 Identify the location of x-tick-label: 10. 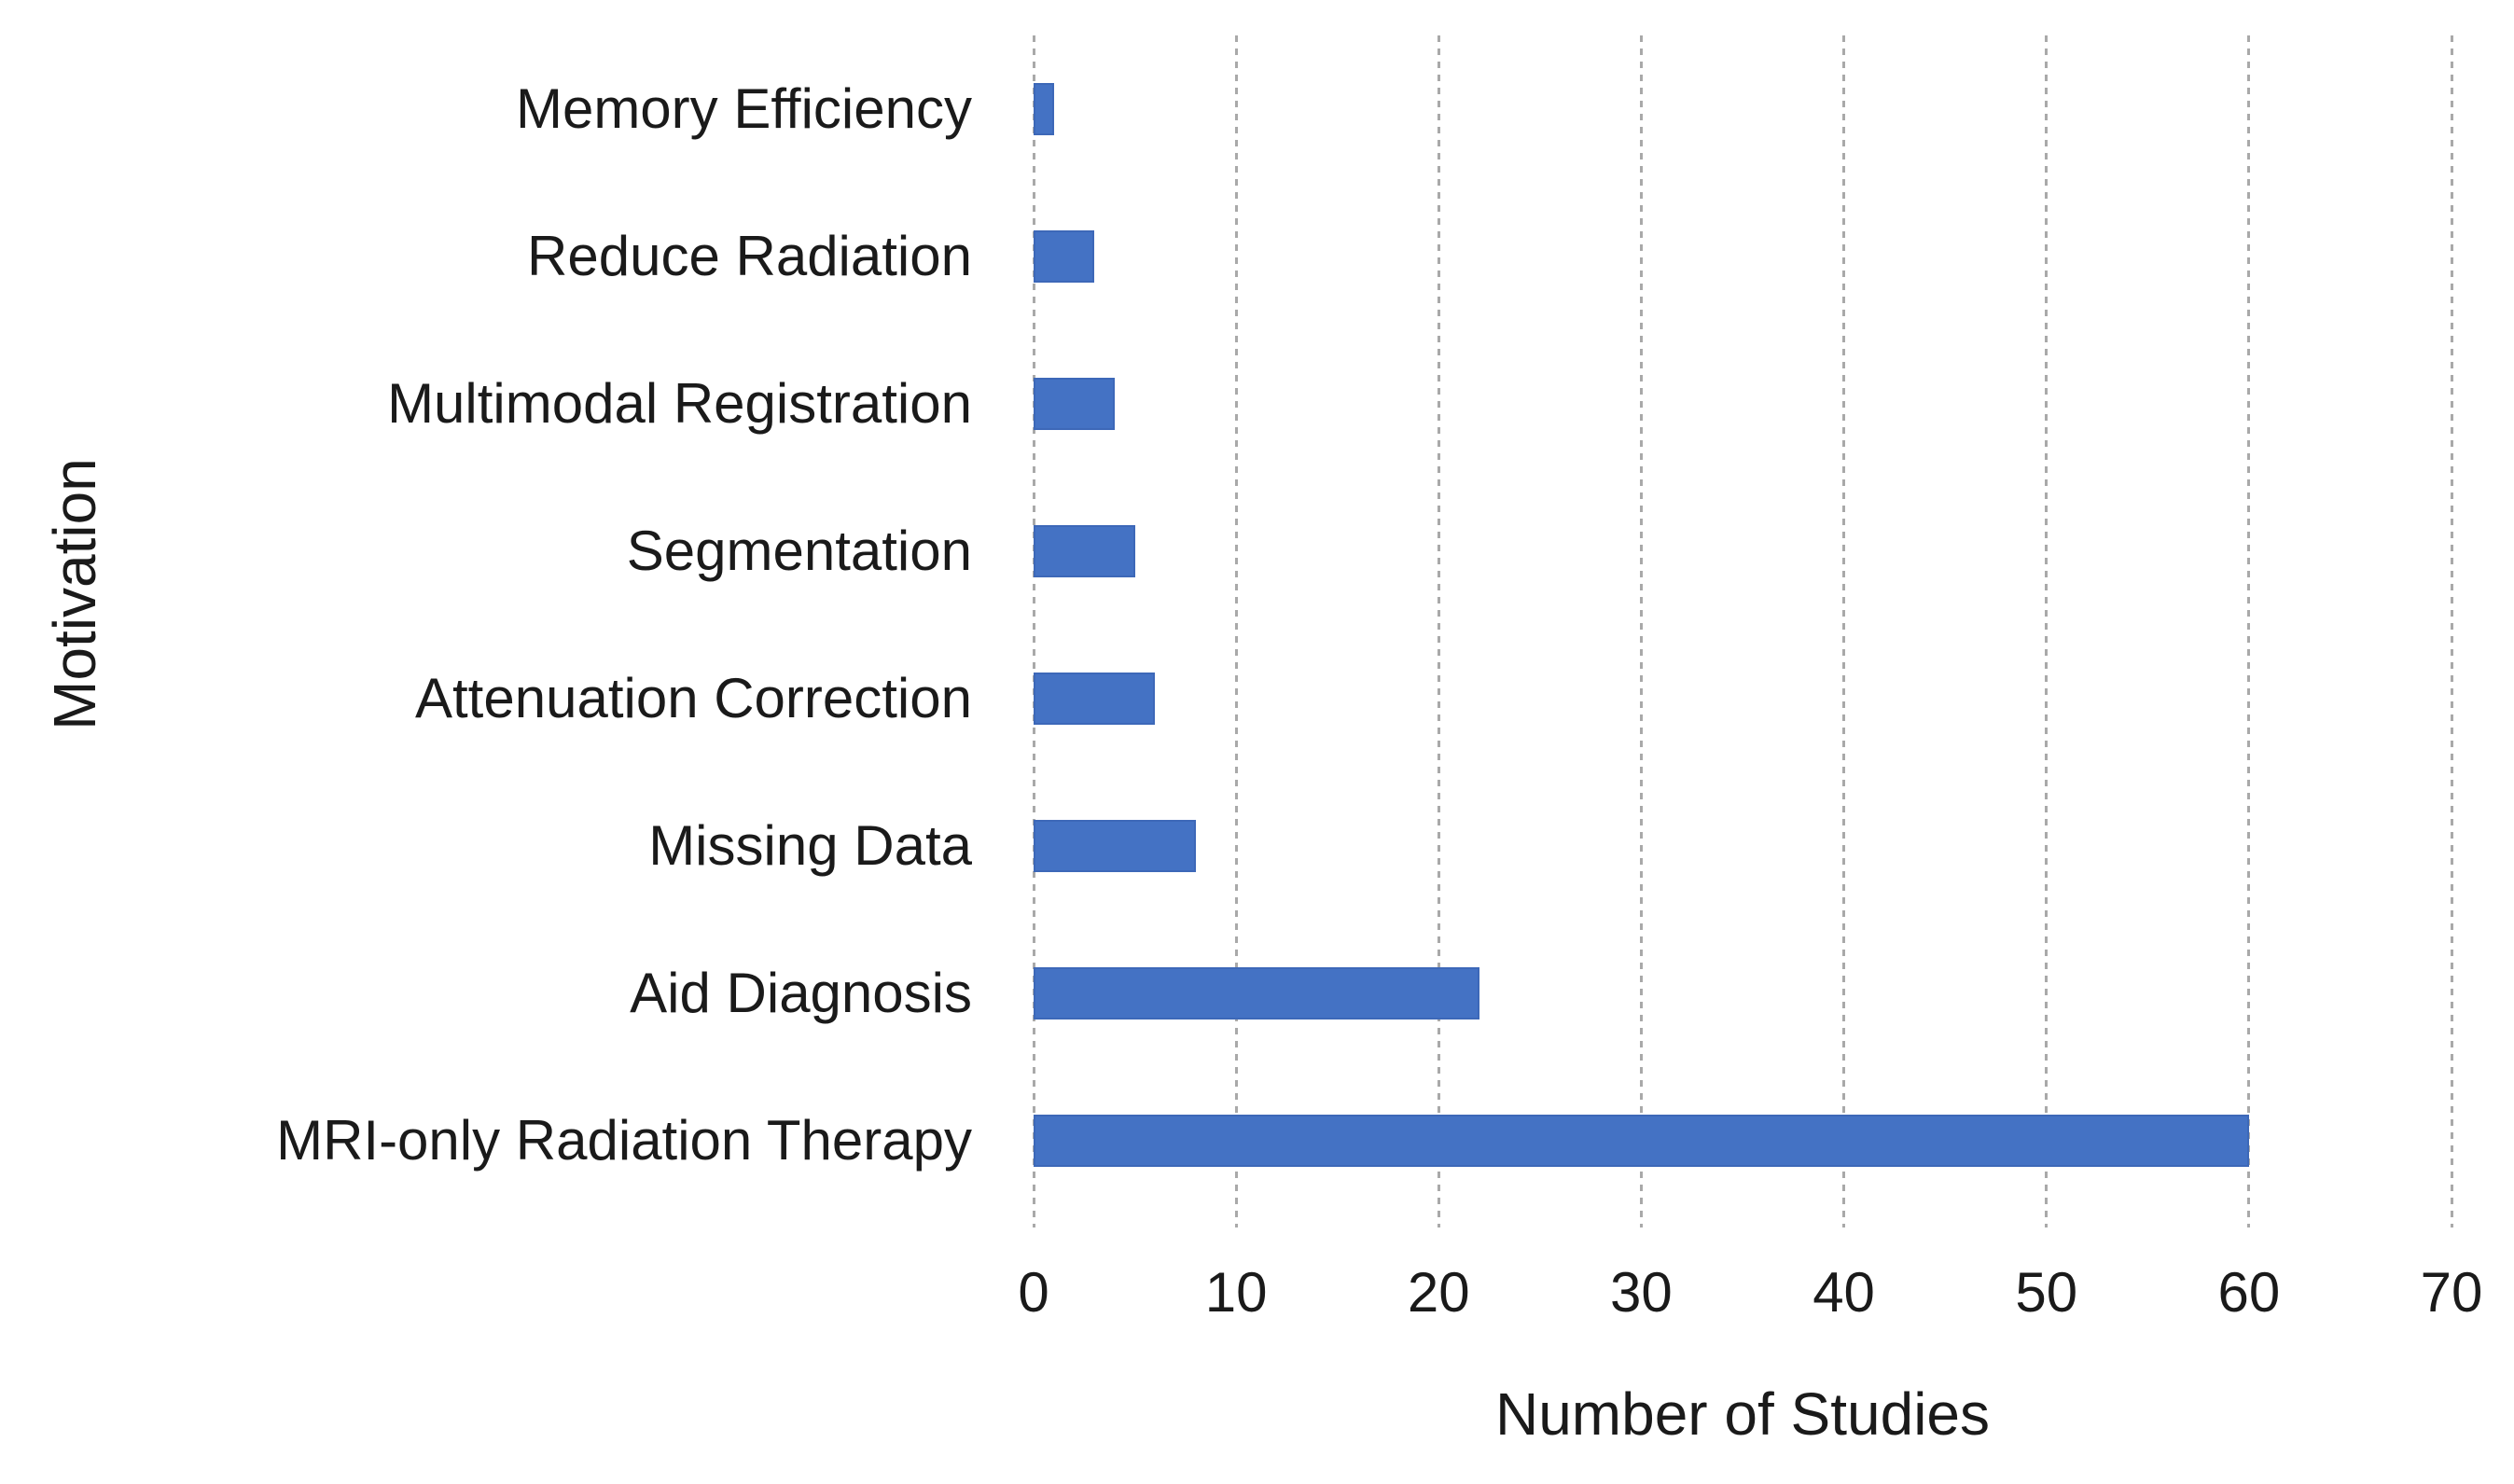
(1236, 1292).